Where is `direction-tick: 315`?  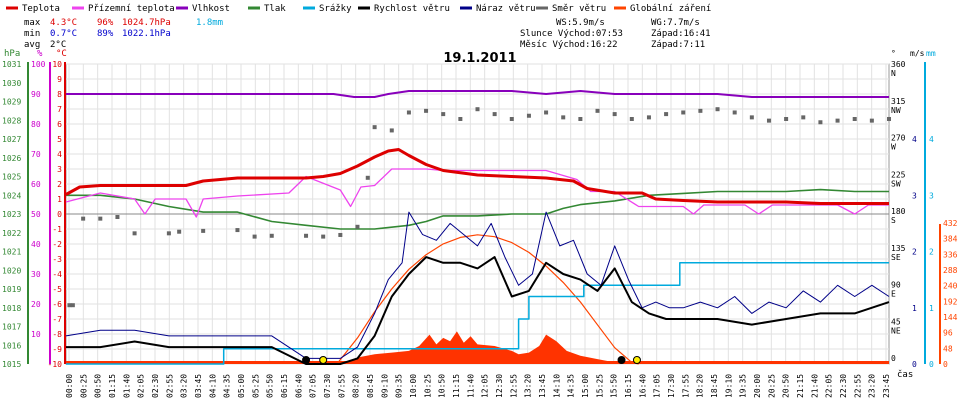 direction-tick: 315 is located at coordinates (898, 101).